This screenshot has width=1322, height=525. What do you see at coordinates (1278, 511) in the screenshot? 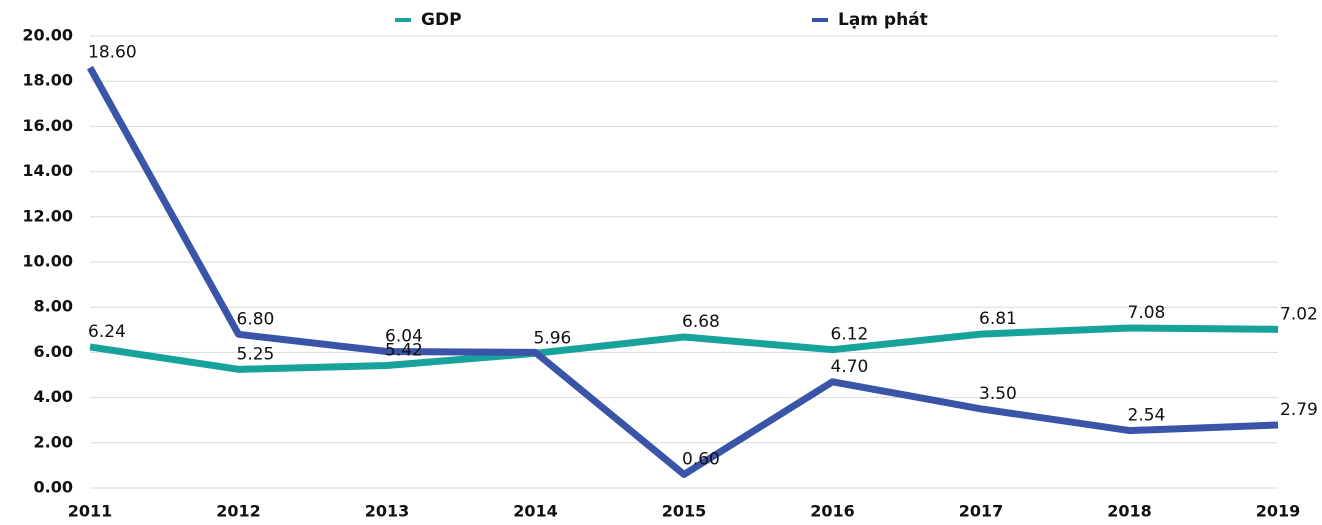
I see `x-tick-label: 2019` at bounding box center [1278, 511].